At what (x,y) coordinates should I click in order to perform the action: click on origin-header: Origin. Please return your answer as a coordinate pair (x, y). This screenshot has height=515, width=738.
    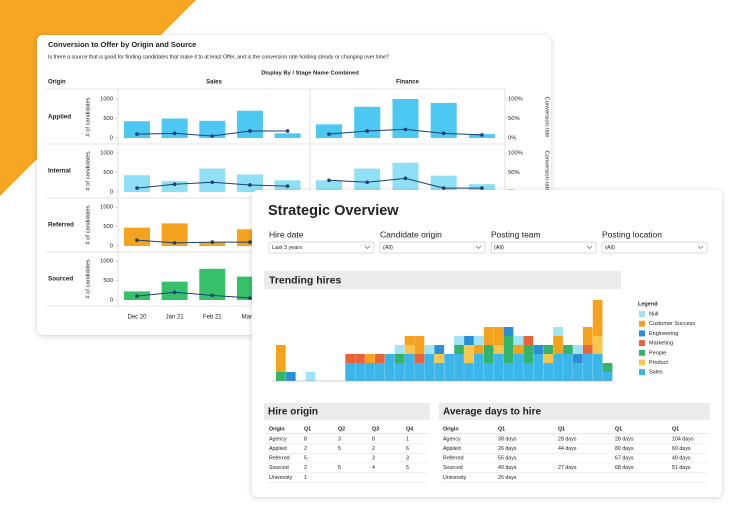
    Looking at the image, I should click on (57, 83).